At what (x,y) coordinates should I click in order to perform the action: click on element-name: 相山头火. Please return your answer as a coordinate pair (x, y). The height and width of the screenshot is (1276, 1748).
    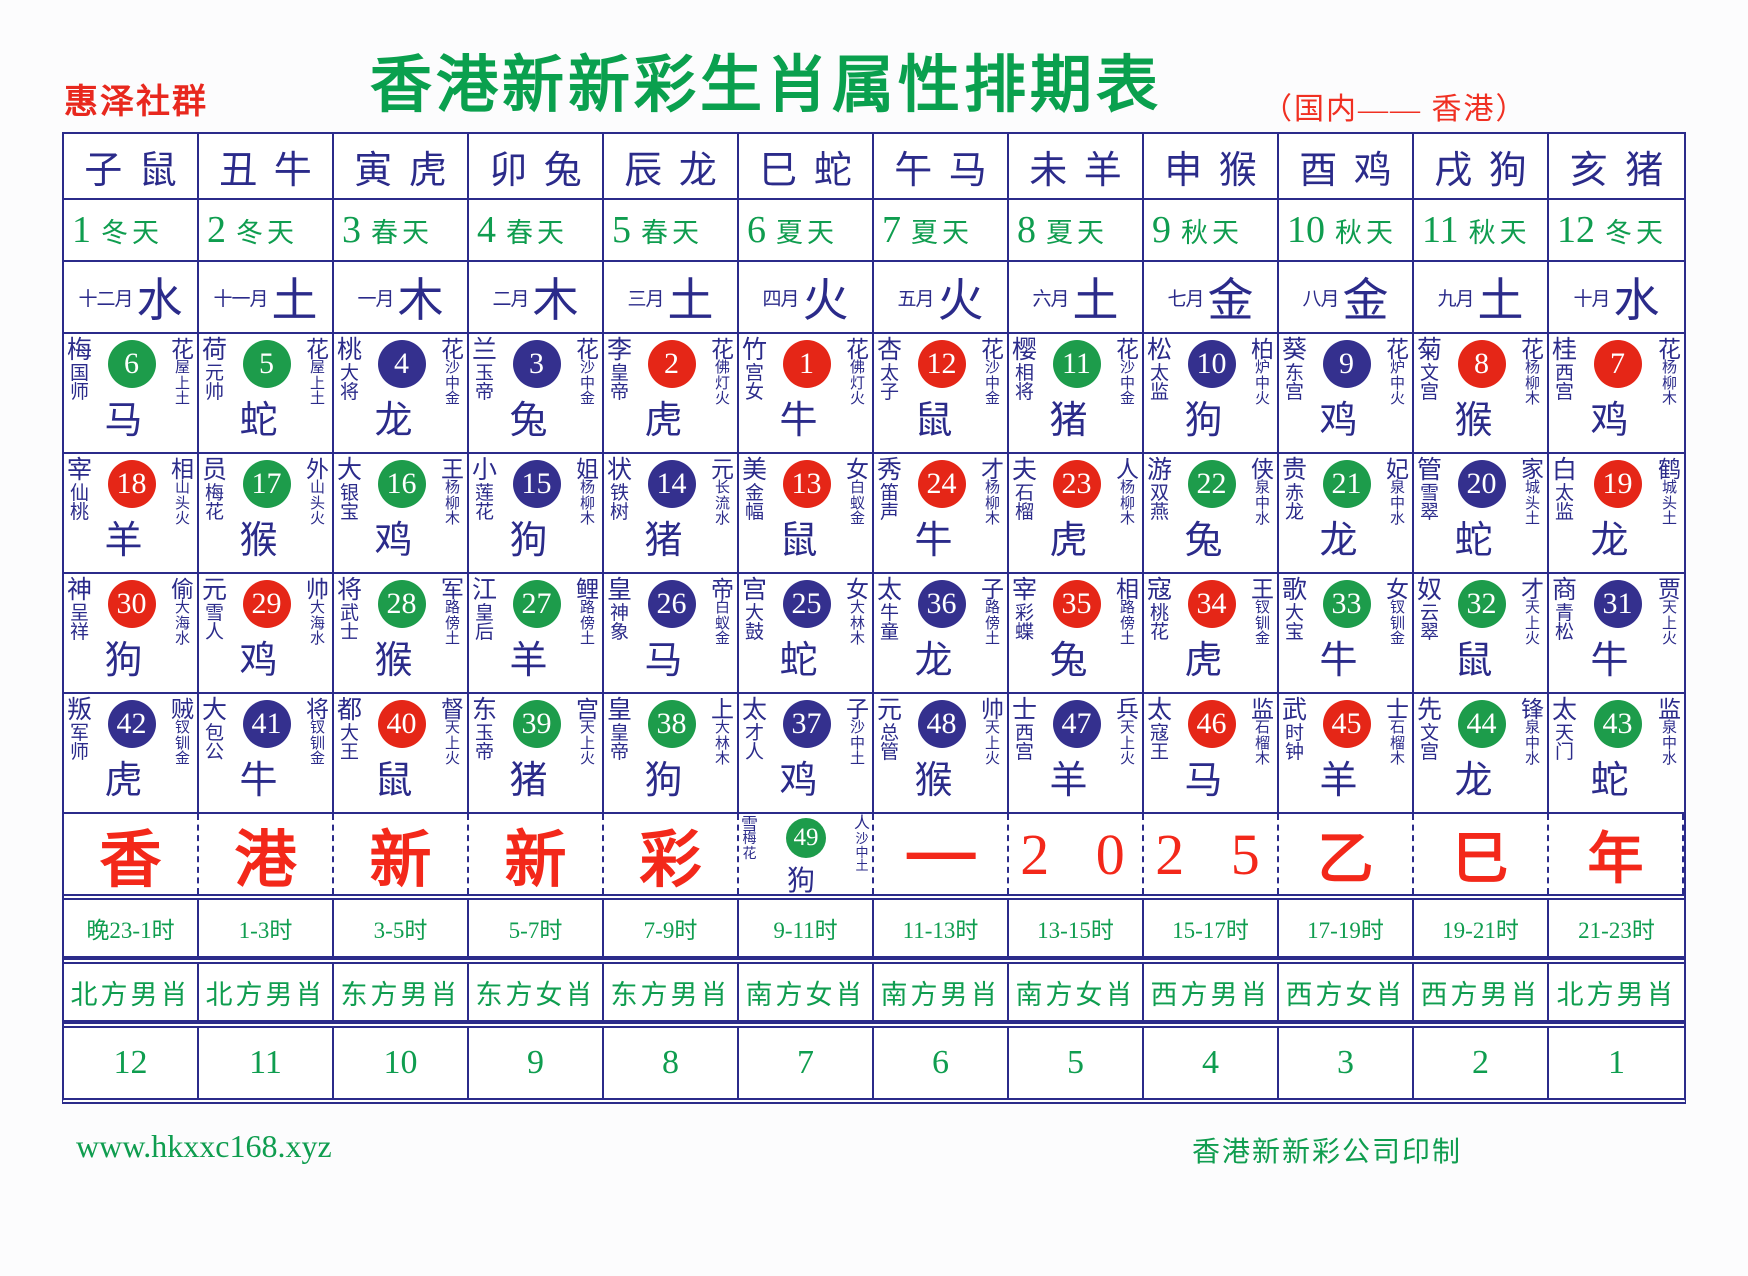
    Looking at the image, I should click on (182, 492).